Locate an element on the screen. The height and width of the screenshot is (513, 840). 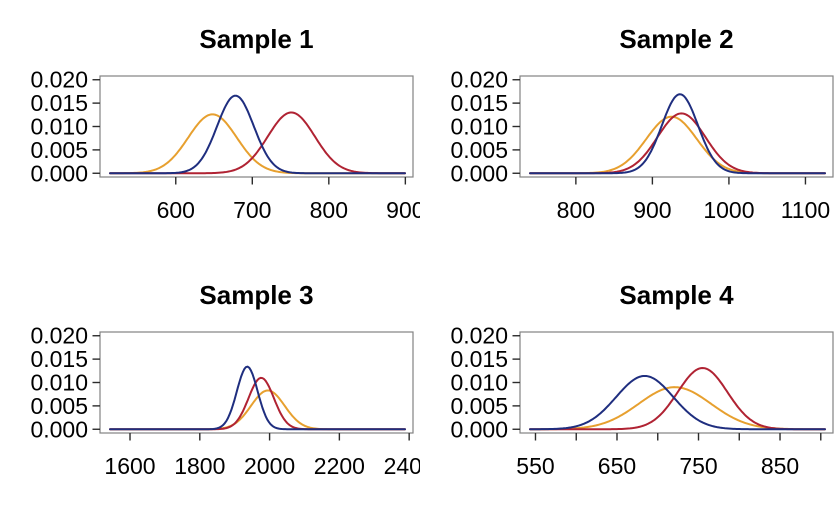
plot-title-sample-3: Sample 3 is located at coordinates (256, 295).